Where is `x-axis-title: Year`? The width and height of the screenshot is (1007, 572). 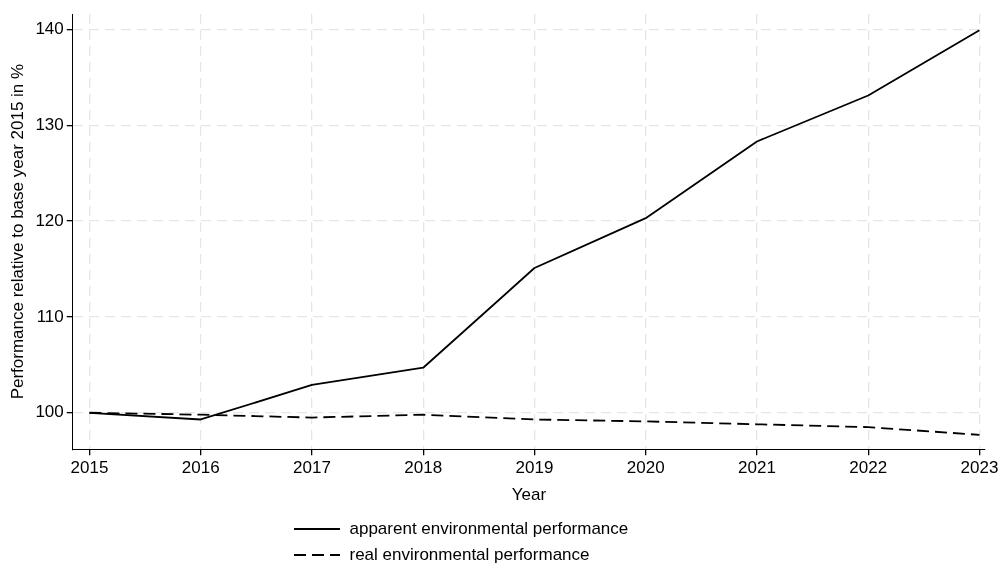
x-axis-title: Year is located at coordinates (529, 495).